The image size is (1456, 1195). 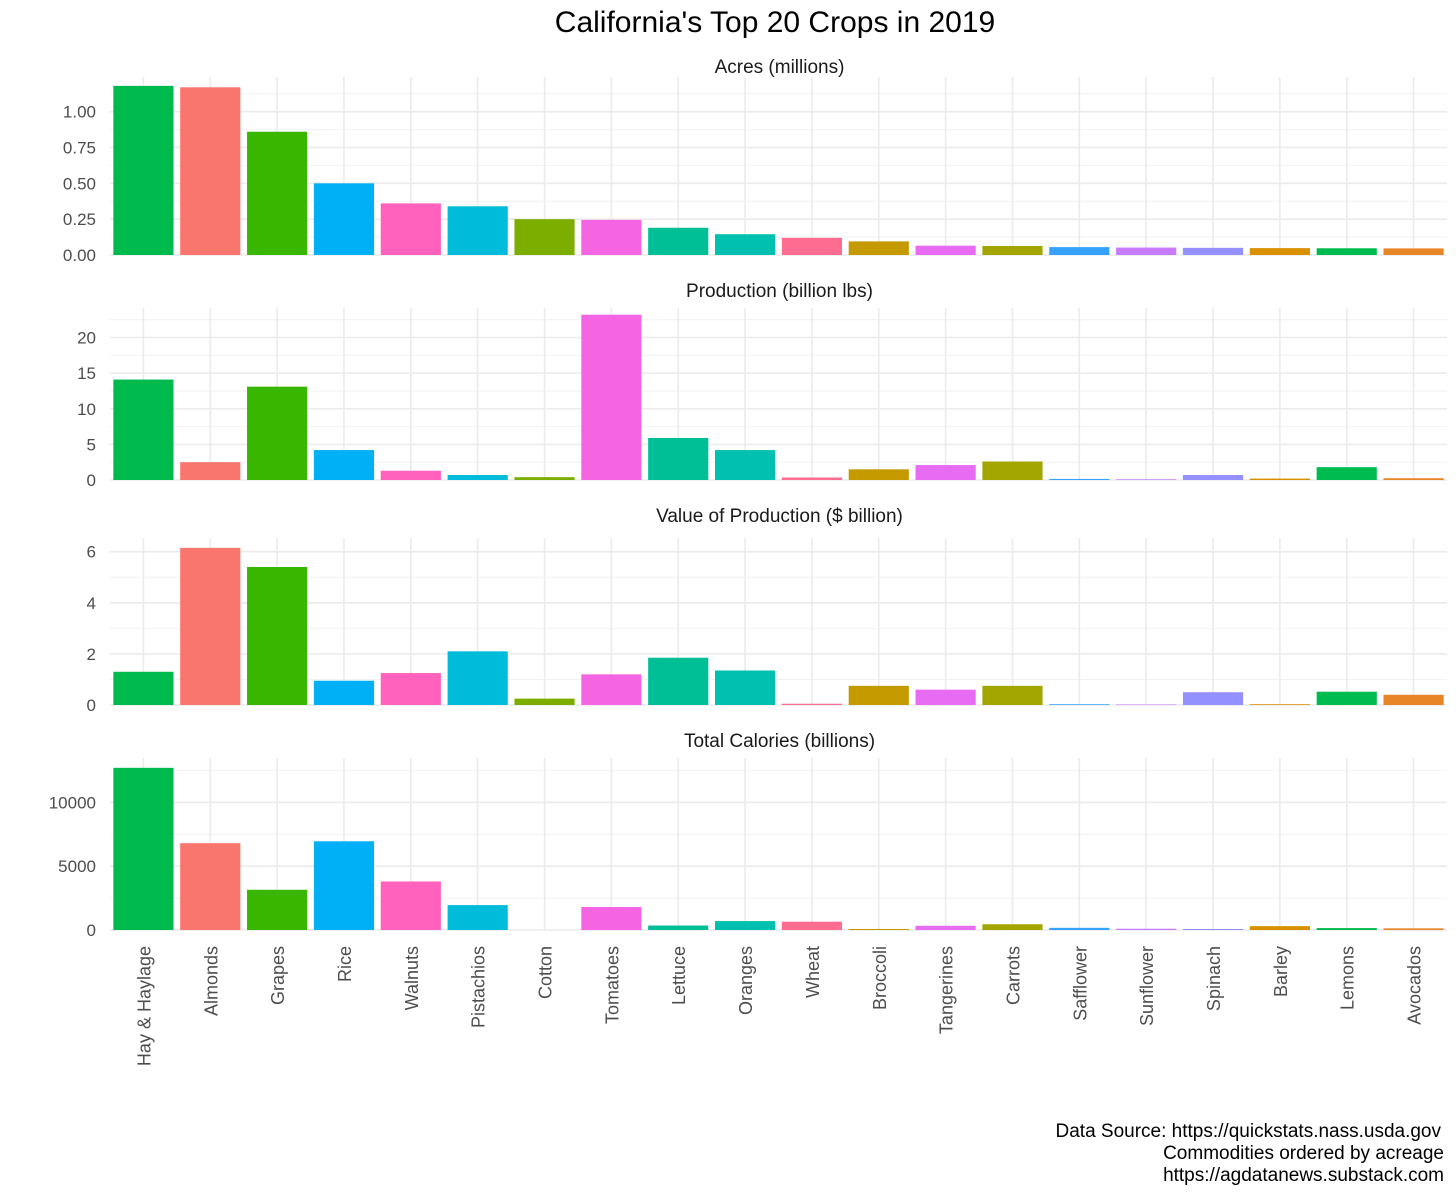 What do you see at coordinates (1147, 986) in the screenshot?
I see `x-tick-label: Sunflower` at bounding box center [1147, 986].